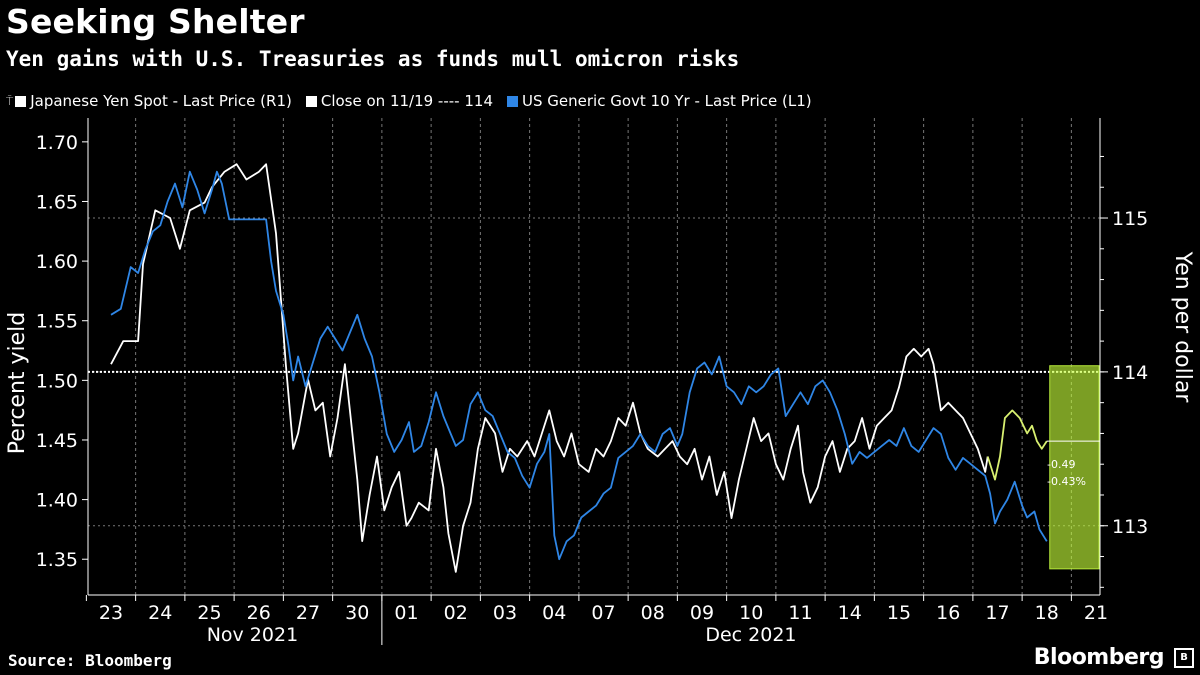  I want to click on y-tick-label-left: 1.35, so click(57, 560).